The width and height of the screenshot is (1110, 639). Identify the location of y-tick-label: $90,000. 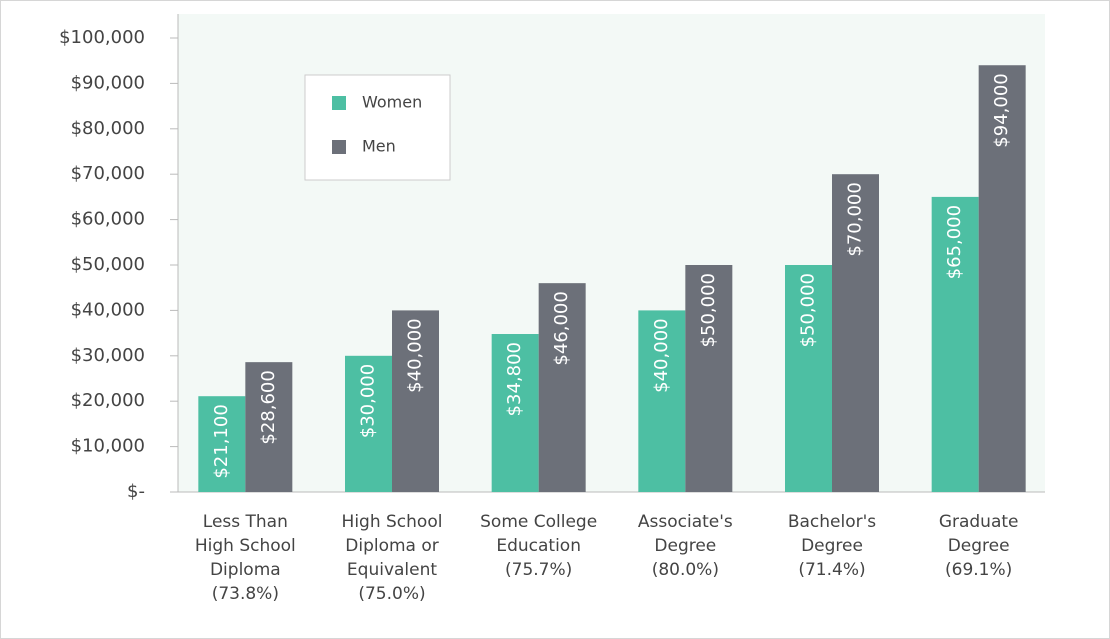
(108, 82).